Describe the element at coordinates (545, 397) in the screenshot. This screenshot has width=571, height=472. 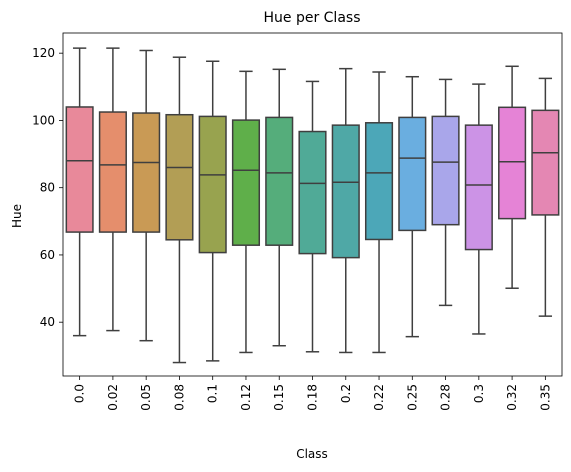
I see `x-tick-label: 0.35` at that location.